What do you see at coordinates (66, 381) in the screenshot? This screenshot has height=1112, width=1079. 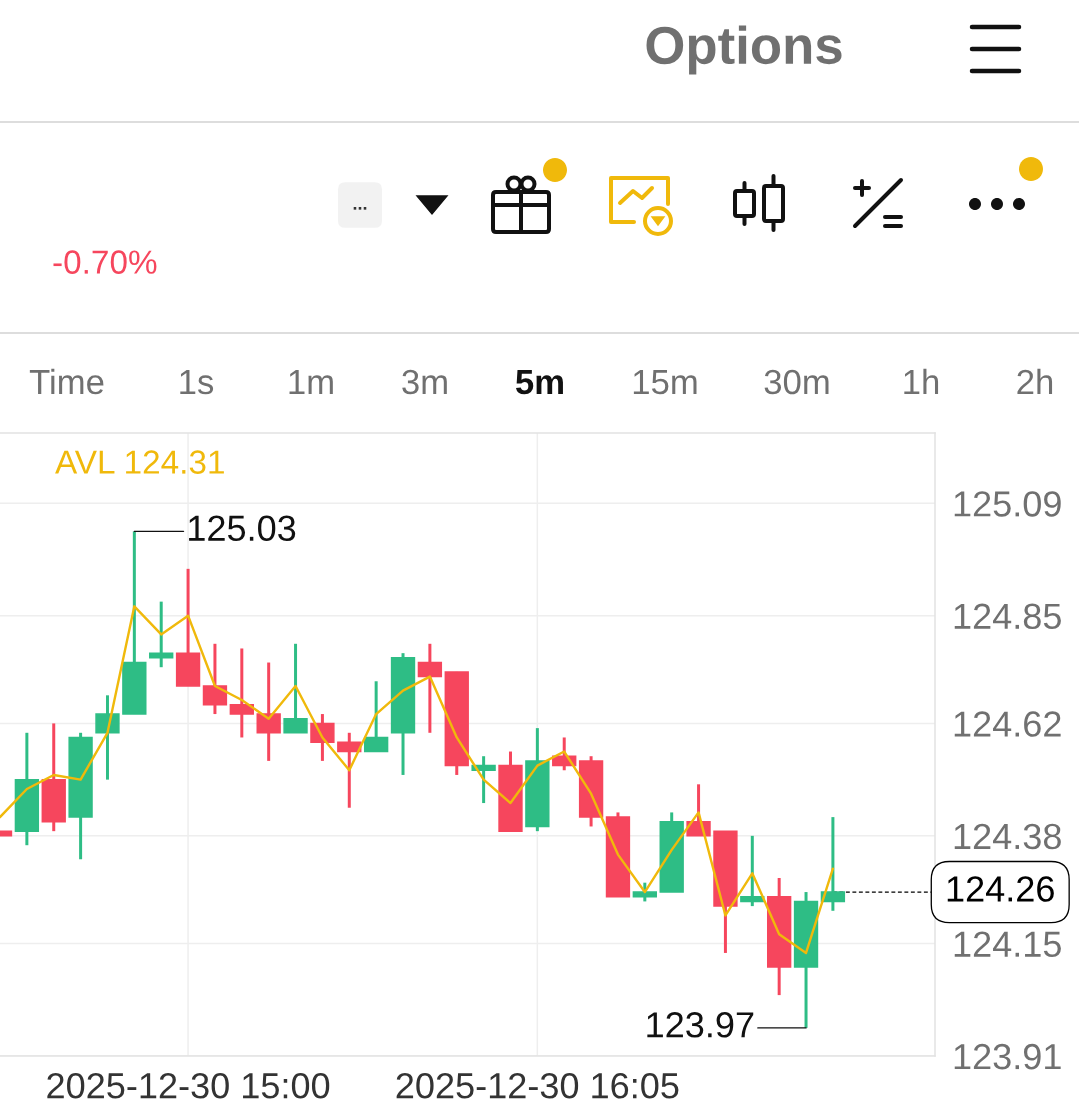 I see `text: Time` at bounding box center [66, 381].